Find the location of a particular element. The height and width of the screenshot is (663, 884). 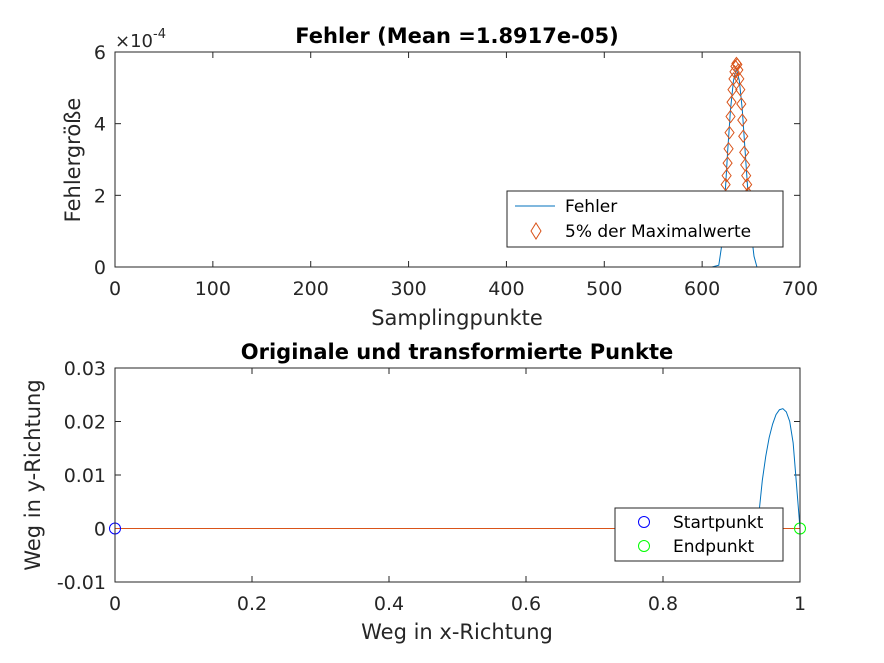

y-exponent-label: ×10 -4 is located at coordinates (140, 39).